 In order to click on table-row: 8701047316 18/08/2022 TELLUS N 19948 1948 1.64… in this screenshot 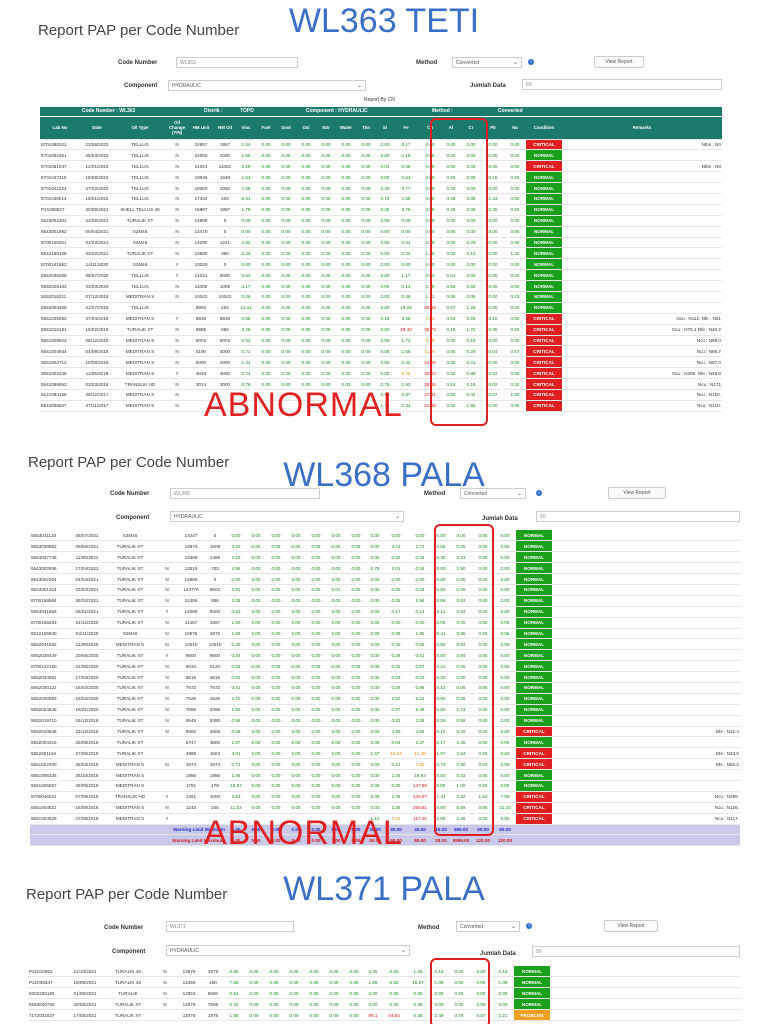, I will do `click(381, 177)`.